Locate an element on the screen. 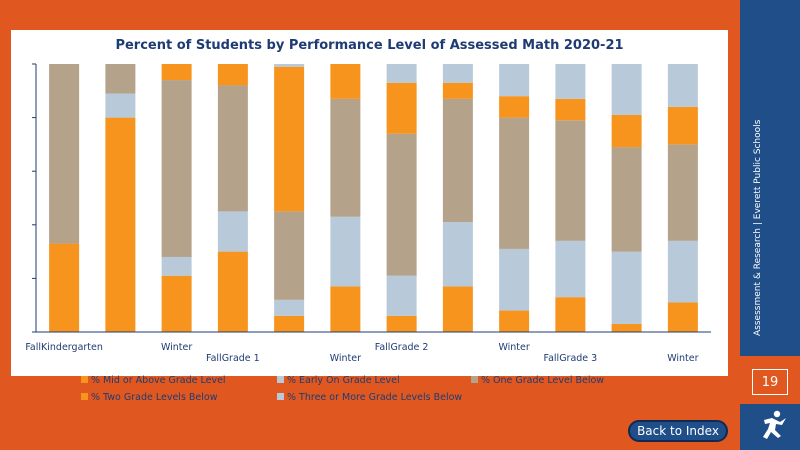 Image resolution: width=800 pixels, height=450 pixels. bar-segment-s1-b7 is located at coordinates (457, 254).